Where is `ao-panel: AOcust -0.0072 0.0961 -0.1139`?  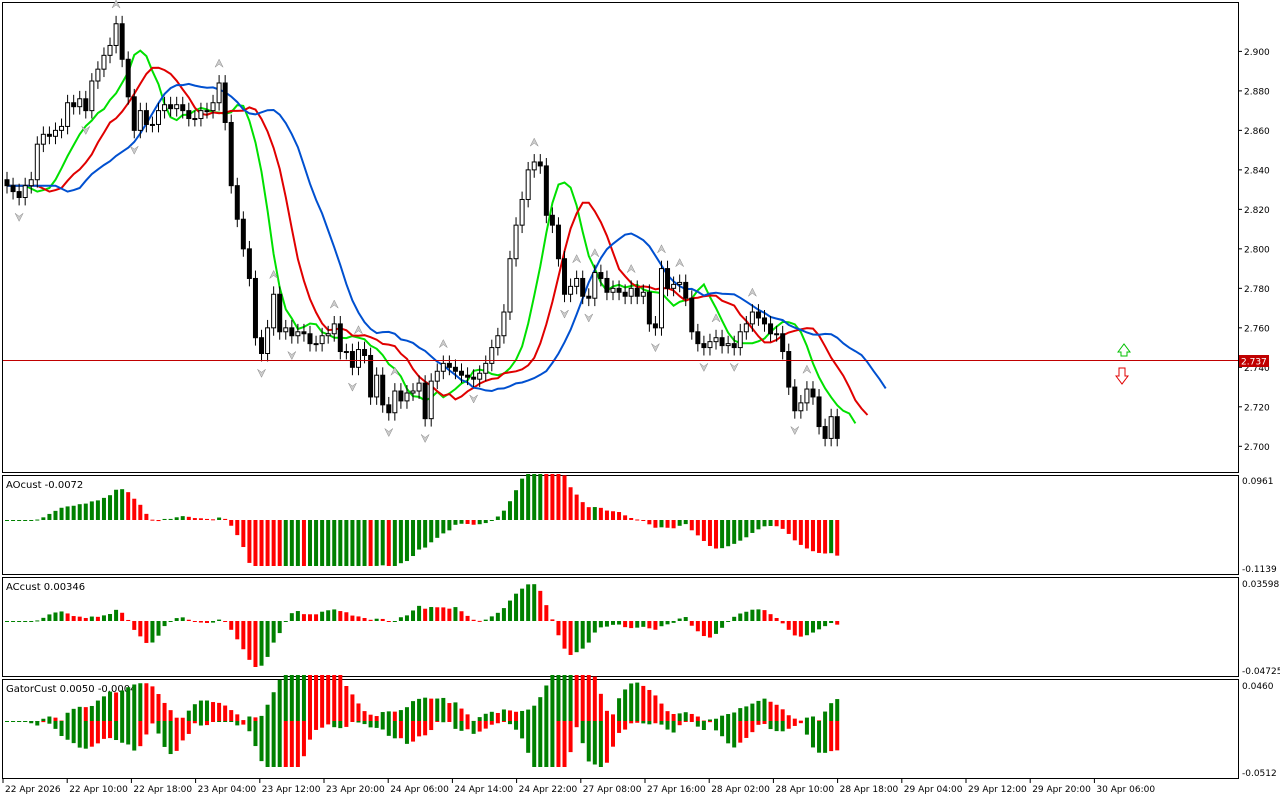 ao-panel: AOcust -0.0072 0.0961 -0.1139 is located at coordinates (640, 524).